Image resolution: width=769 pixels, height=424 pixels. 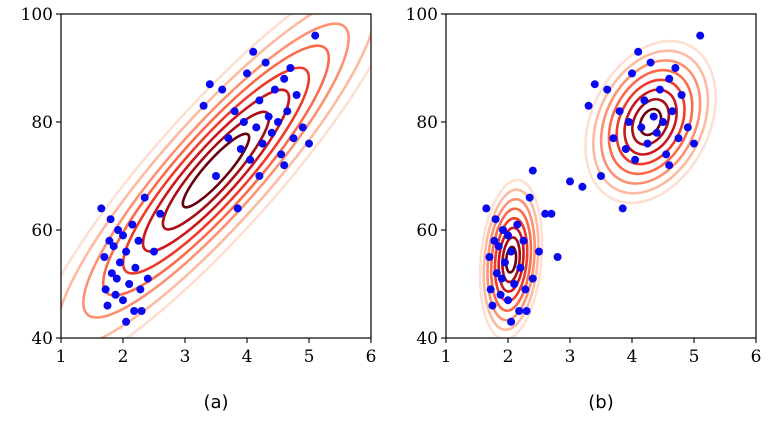 I want to click on y-tick-label: 40, so click(x=427, y=339).